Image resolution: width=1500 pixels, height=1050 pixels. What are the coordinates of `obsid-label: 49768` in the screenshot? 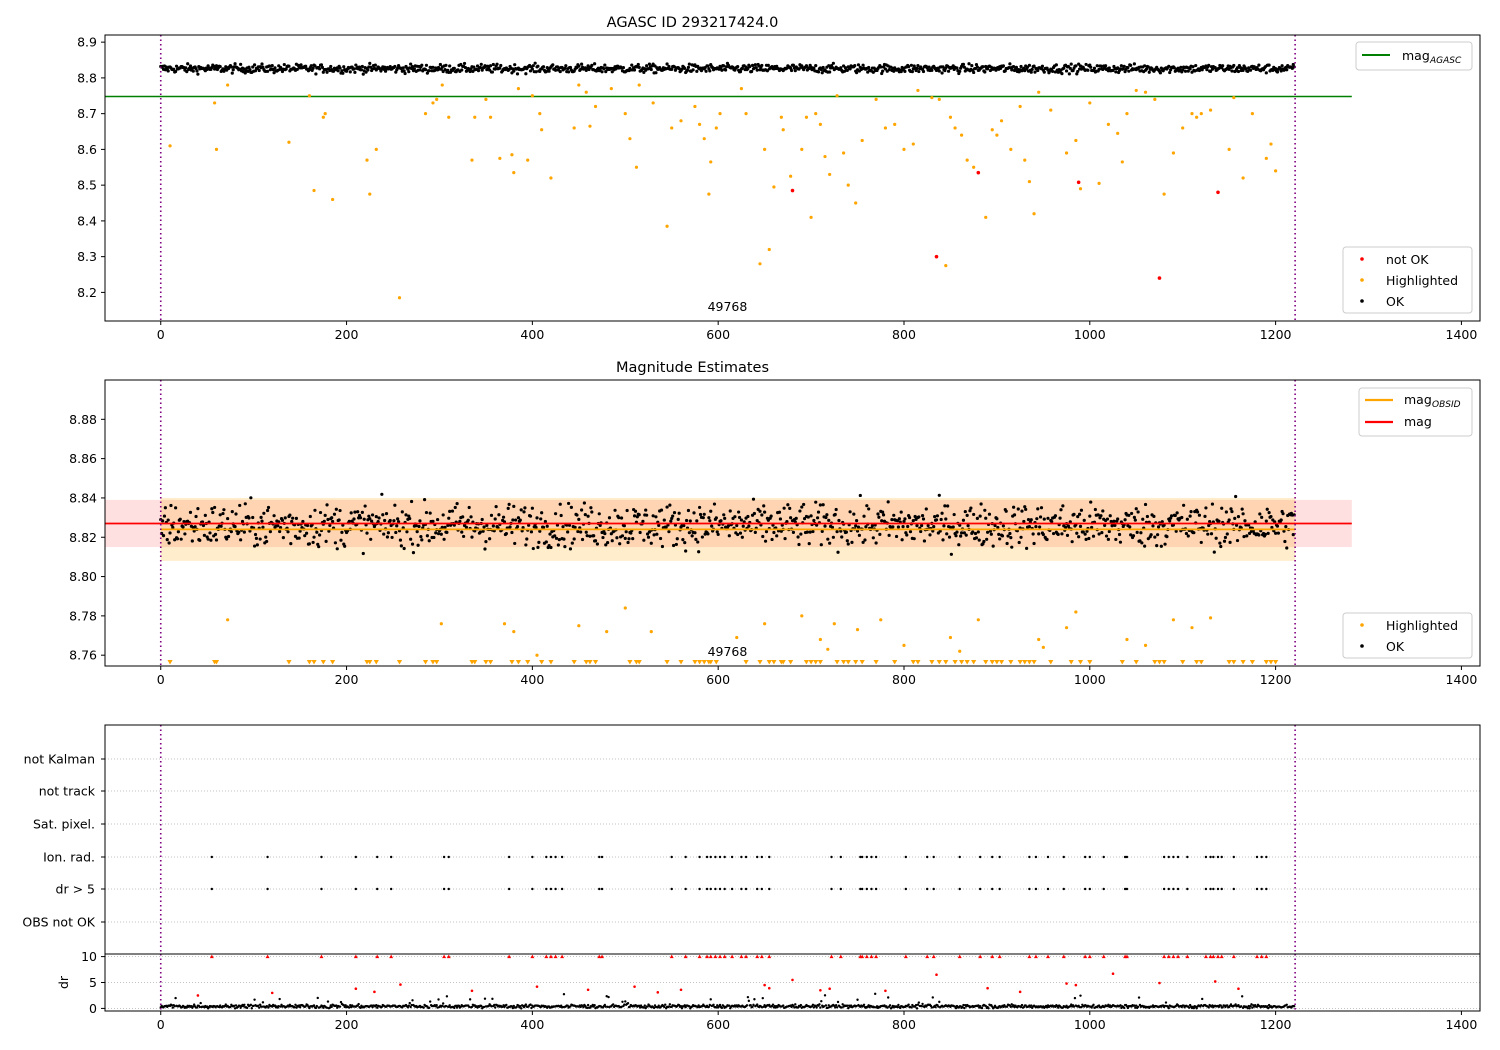 It's located at (728, 651).